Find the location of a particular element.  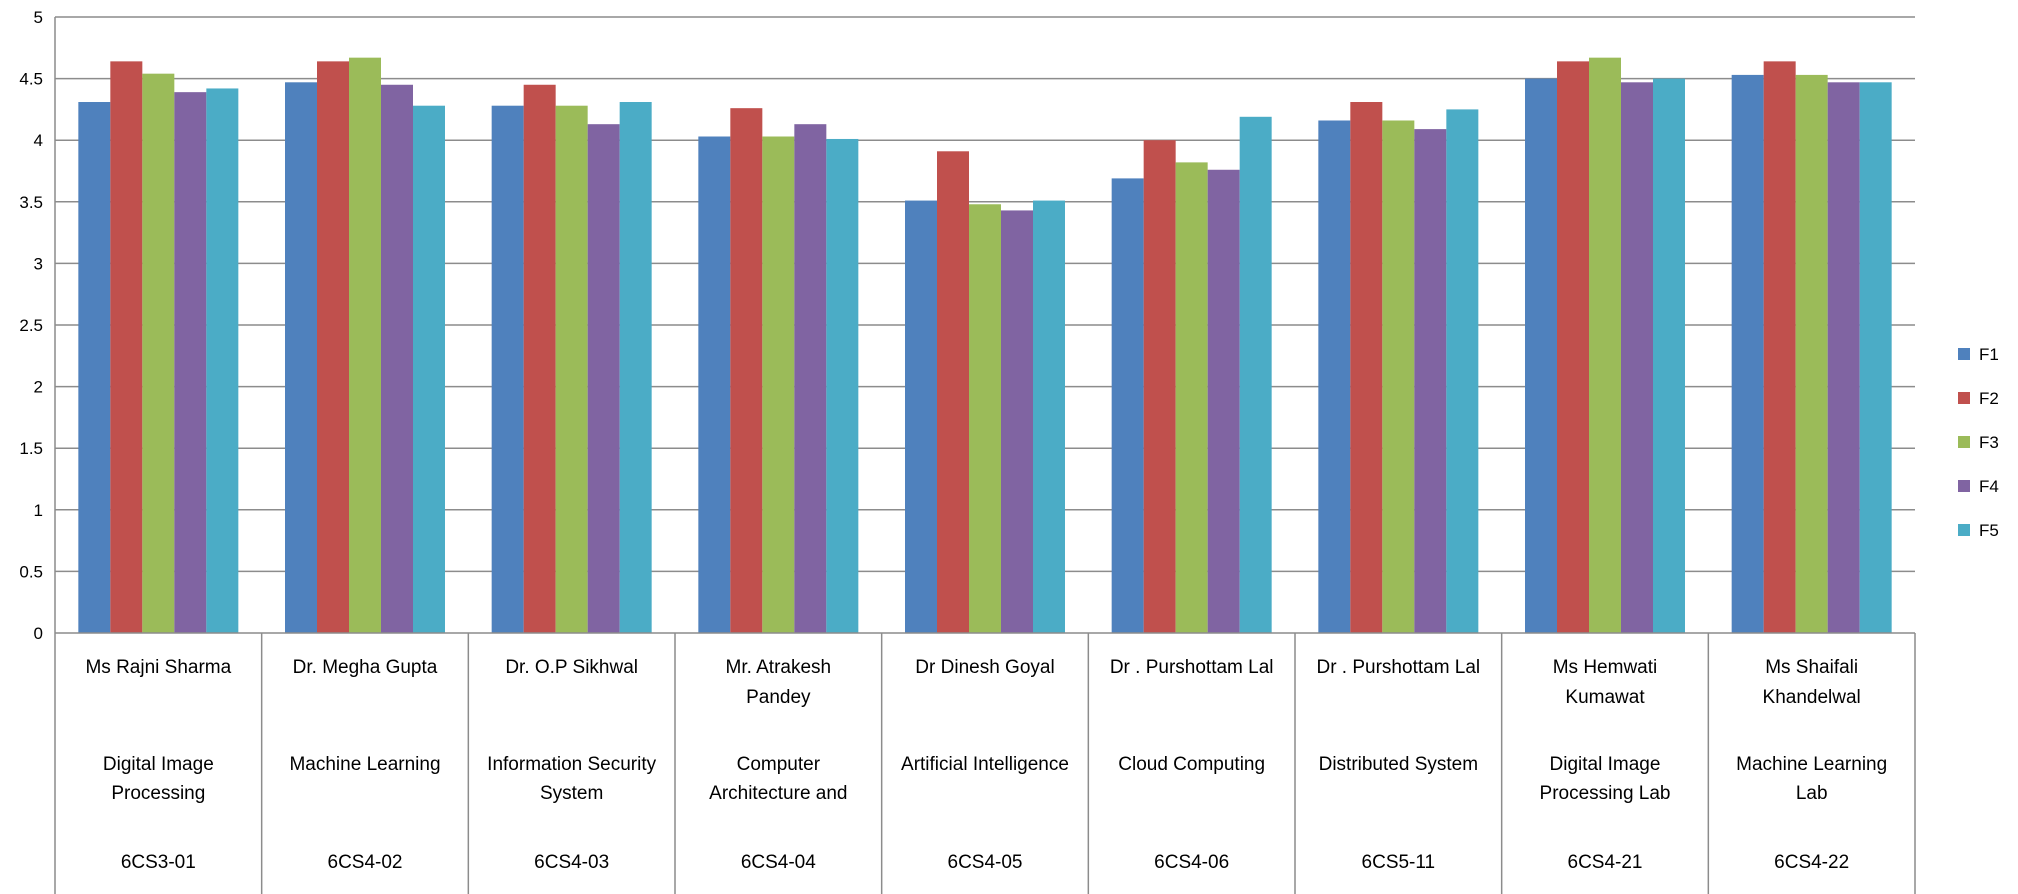

category-label: Ms Shaifali is located at coordinates (1811, 667).